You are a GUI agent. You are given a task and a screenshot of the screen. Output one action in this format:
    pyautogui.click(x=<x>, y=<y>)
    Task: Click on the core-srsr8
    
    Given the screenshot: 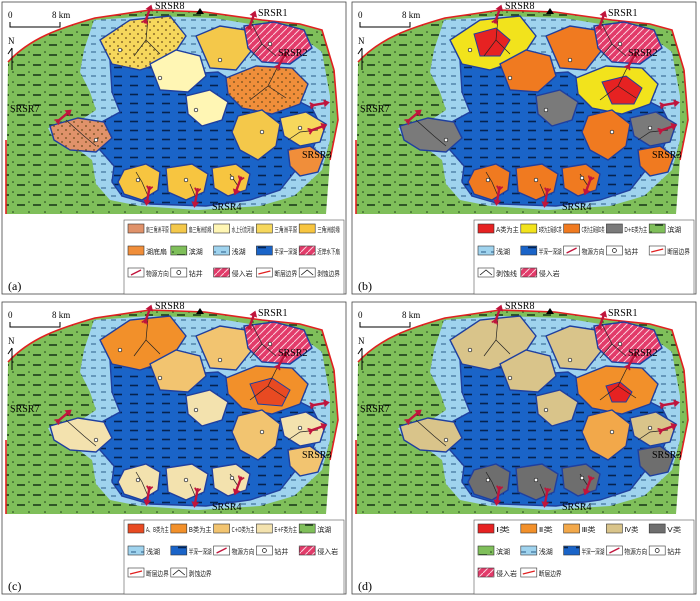 What is the action you would take?
    pyautogui.click(x=492, y=42)
    